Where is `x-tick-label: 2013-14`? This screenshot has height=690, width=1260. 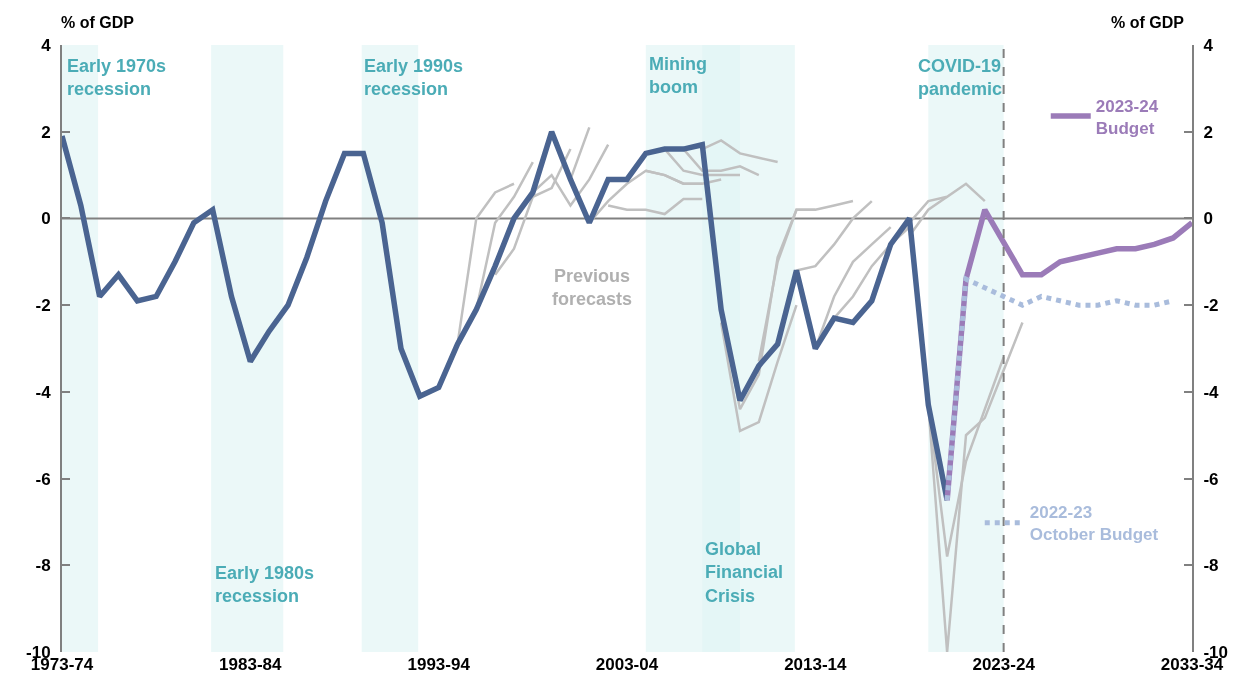 x-tick-label: 2013-14 is located at coordinates (816, 664).